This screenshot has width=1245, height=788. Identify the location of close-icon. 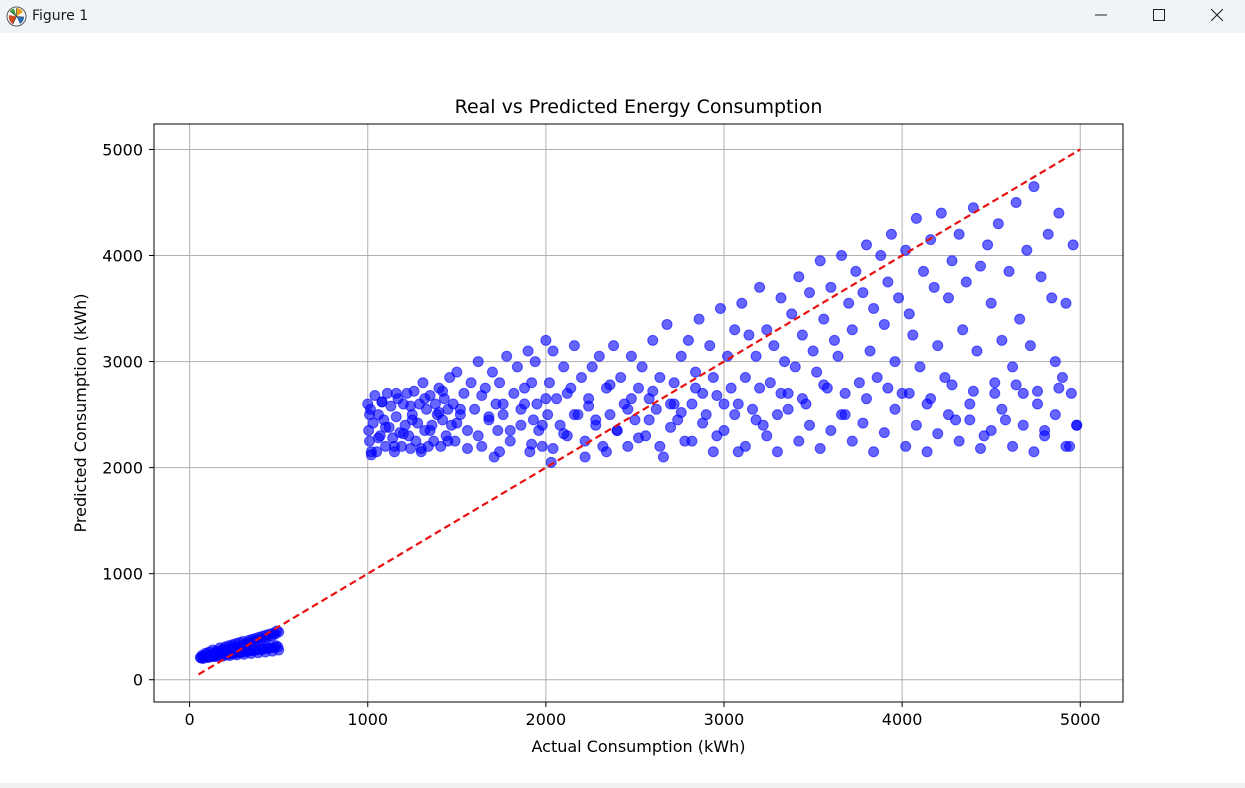
(1217, 15).